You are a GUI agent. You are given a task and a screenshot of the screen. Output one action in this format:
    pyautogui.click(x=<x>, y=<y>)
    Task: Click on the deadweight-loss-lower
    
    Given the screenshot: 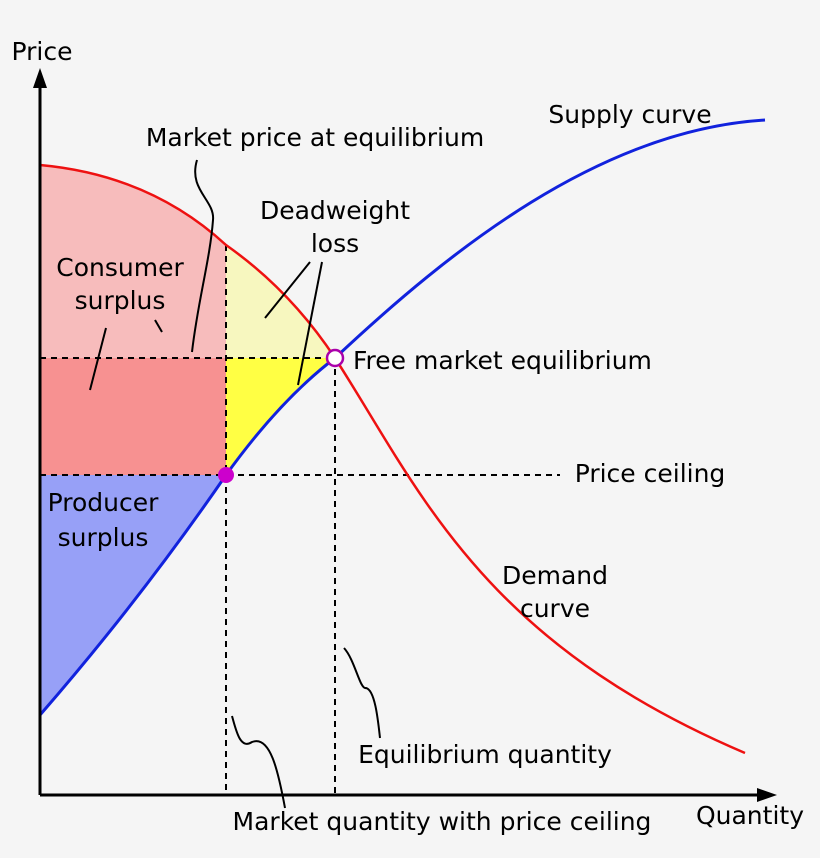 What is the action you would take?
    pyautogui.click(x=280, y=416)
    